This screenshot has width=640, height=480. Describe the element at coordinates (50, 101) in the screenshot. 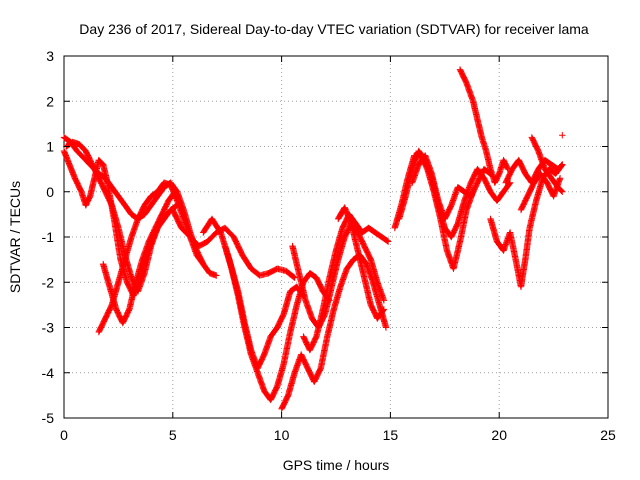

I see `y-tick-label: 2` at that location.